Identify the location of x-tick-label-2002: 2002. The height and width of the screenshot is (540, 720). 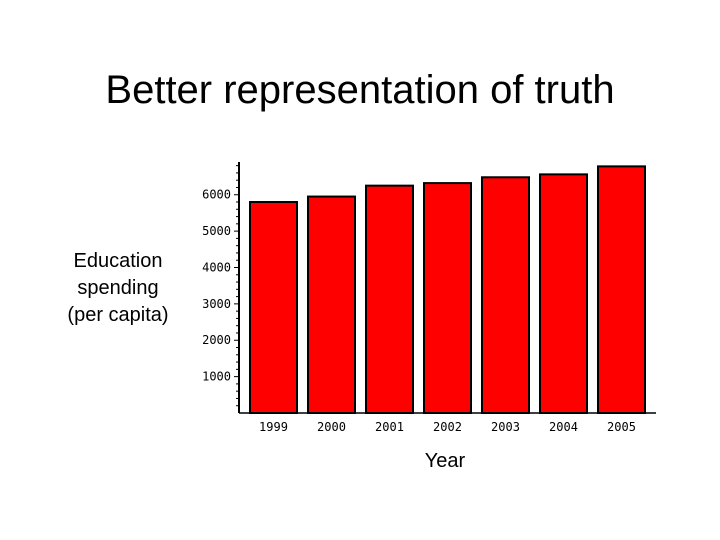
(447, 427).